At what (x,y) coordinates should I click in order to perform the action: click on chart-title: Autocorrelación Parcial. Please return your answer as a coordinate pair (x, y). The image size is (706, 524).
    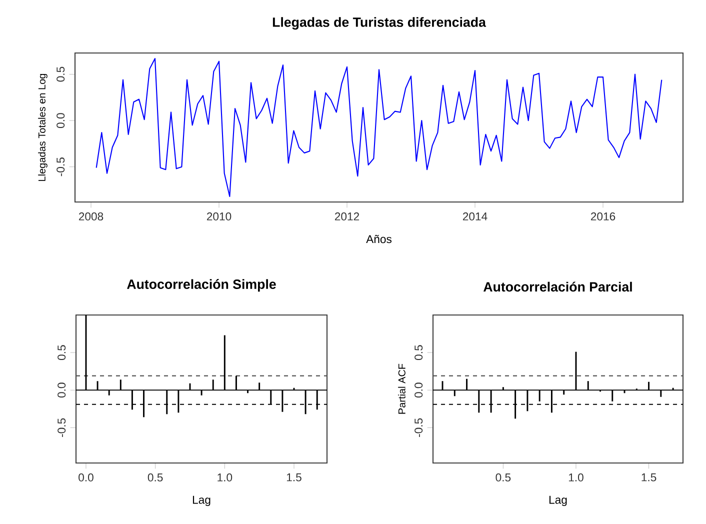
    Looking at the image, I should click on (557, 287).